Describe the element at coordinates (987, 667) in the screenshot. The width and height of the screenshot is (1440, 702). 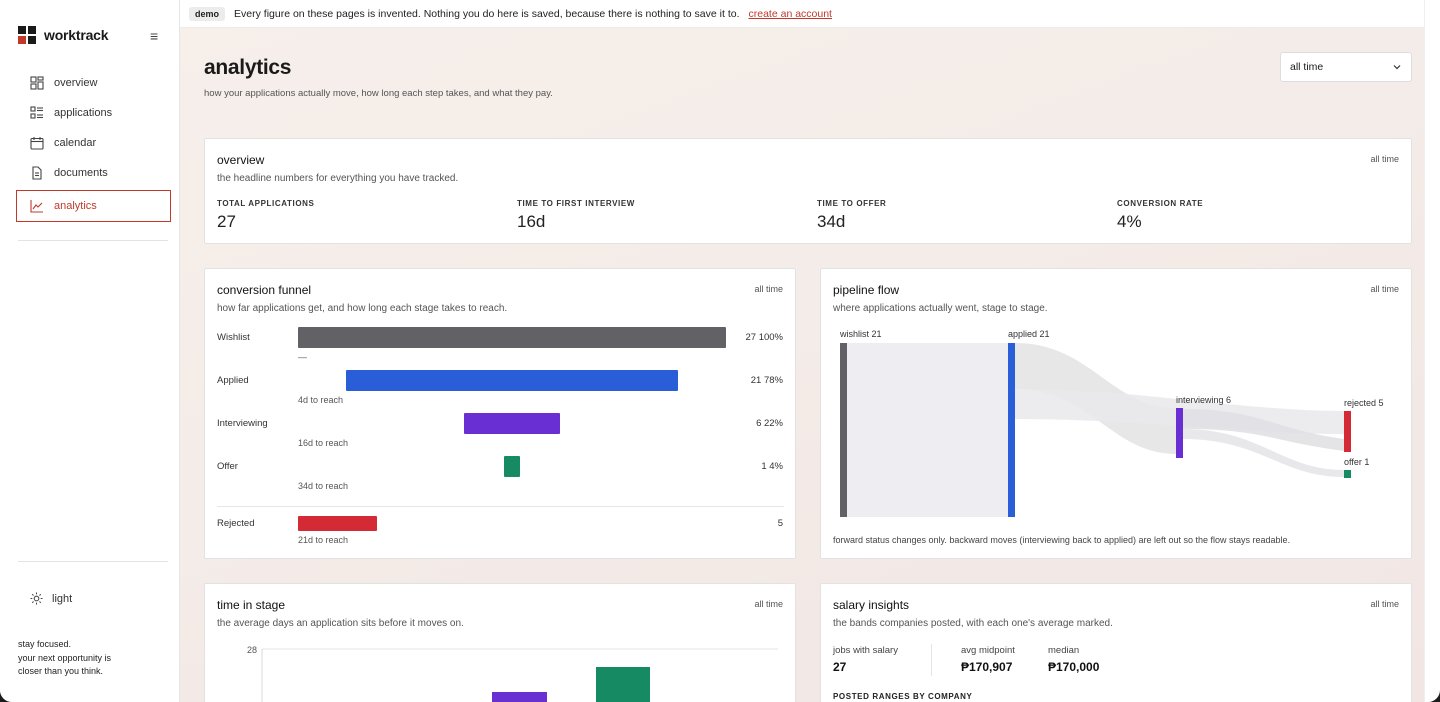
I see `salary-stat-value: ₱170,907` at that location.